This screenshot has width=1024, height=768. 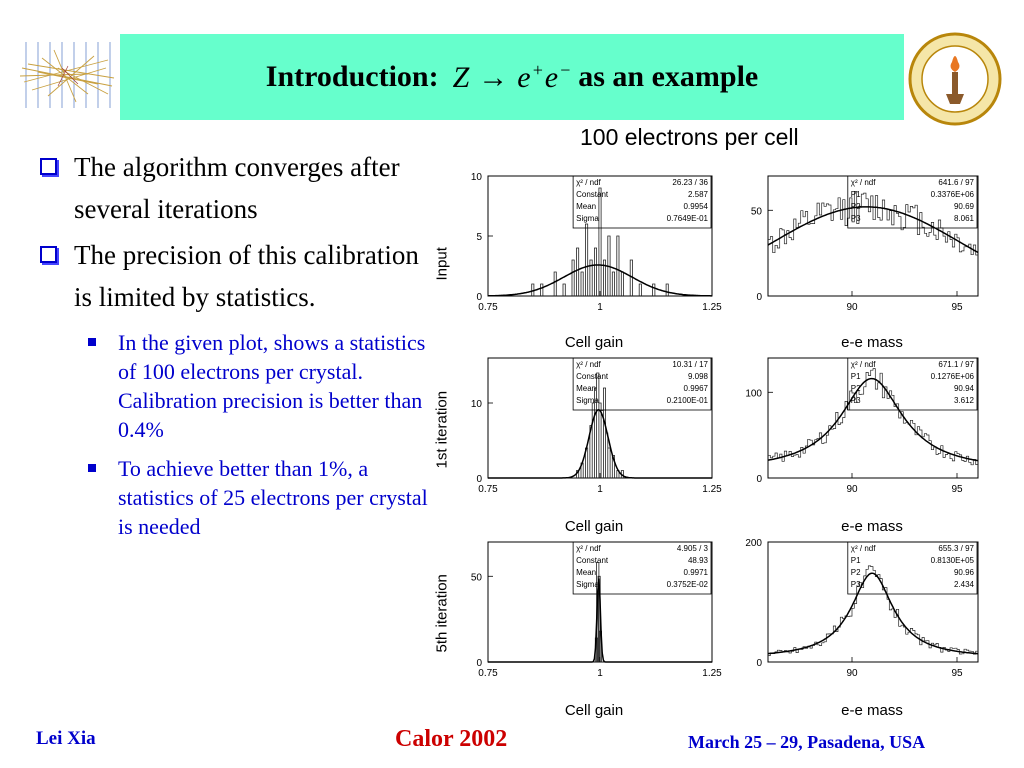 What do you see at coordinates (753, 393) in the screenshot?
I see `y-tick-label: 100` at bounding box center [753, 393].